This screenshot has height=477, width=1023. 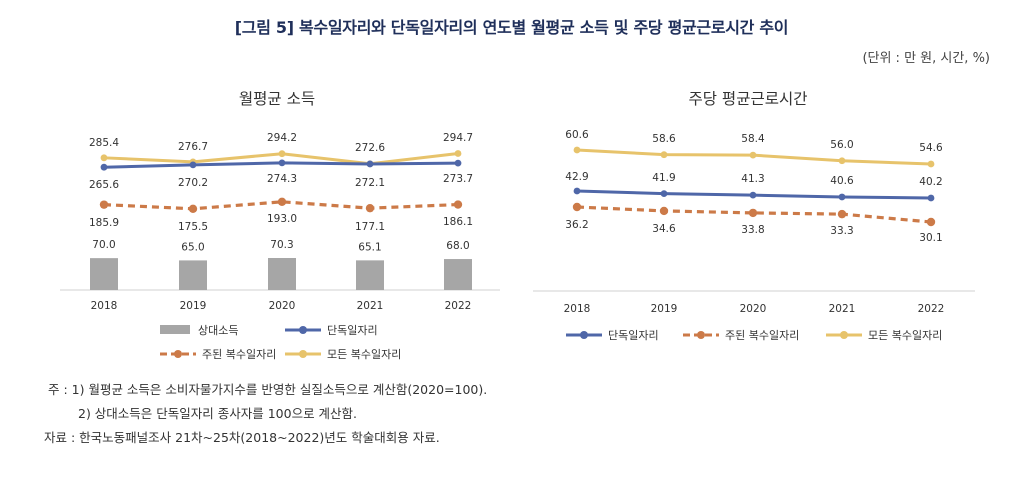 I want to click on chart2-x-tick-label: 2020, so click(x=753, y=309).